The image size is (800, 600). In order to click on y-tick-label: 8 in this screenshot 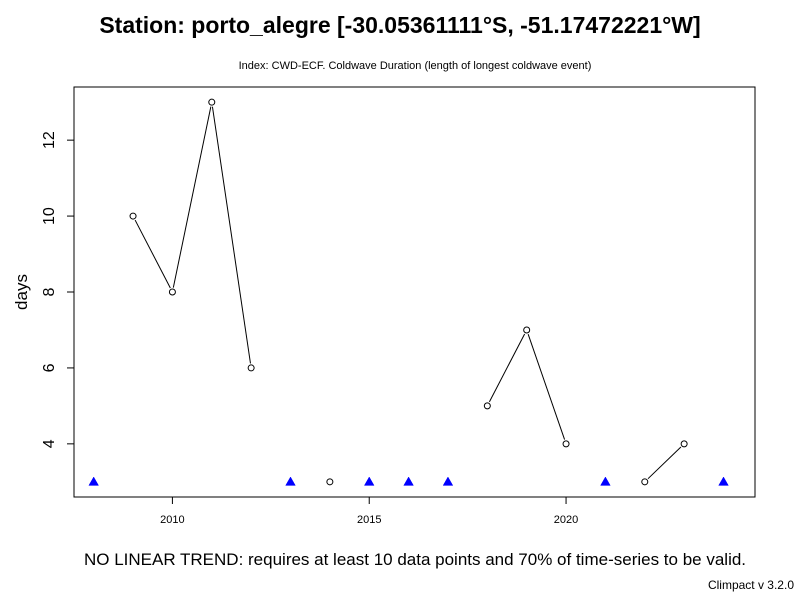, I will do `click(49, 291)`.